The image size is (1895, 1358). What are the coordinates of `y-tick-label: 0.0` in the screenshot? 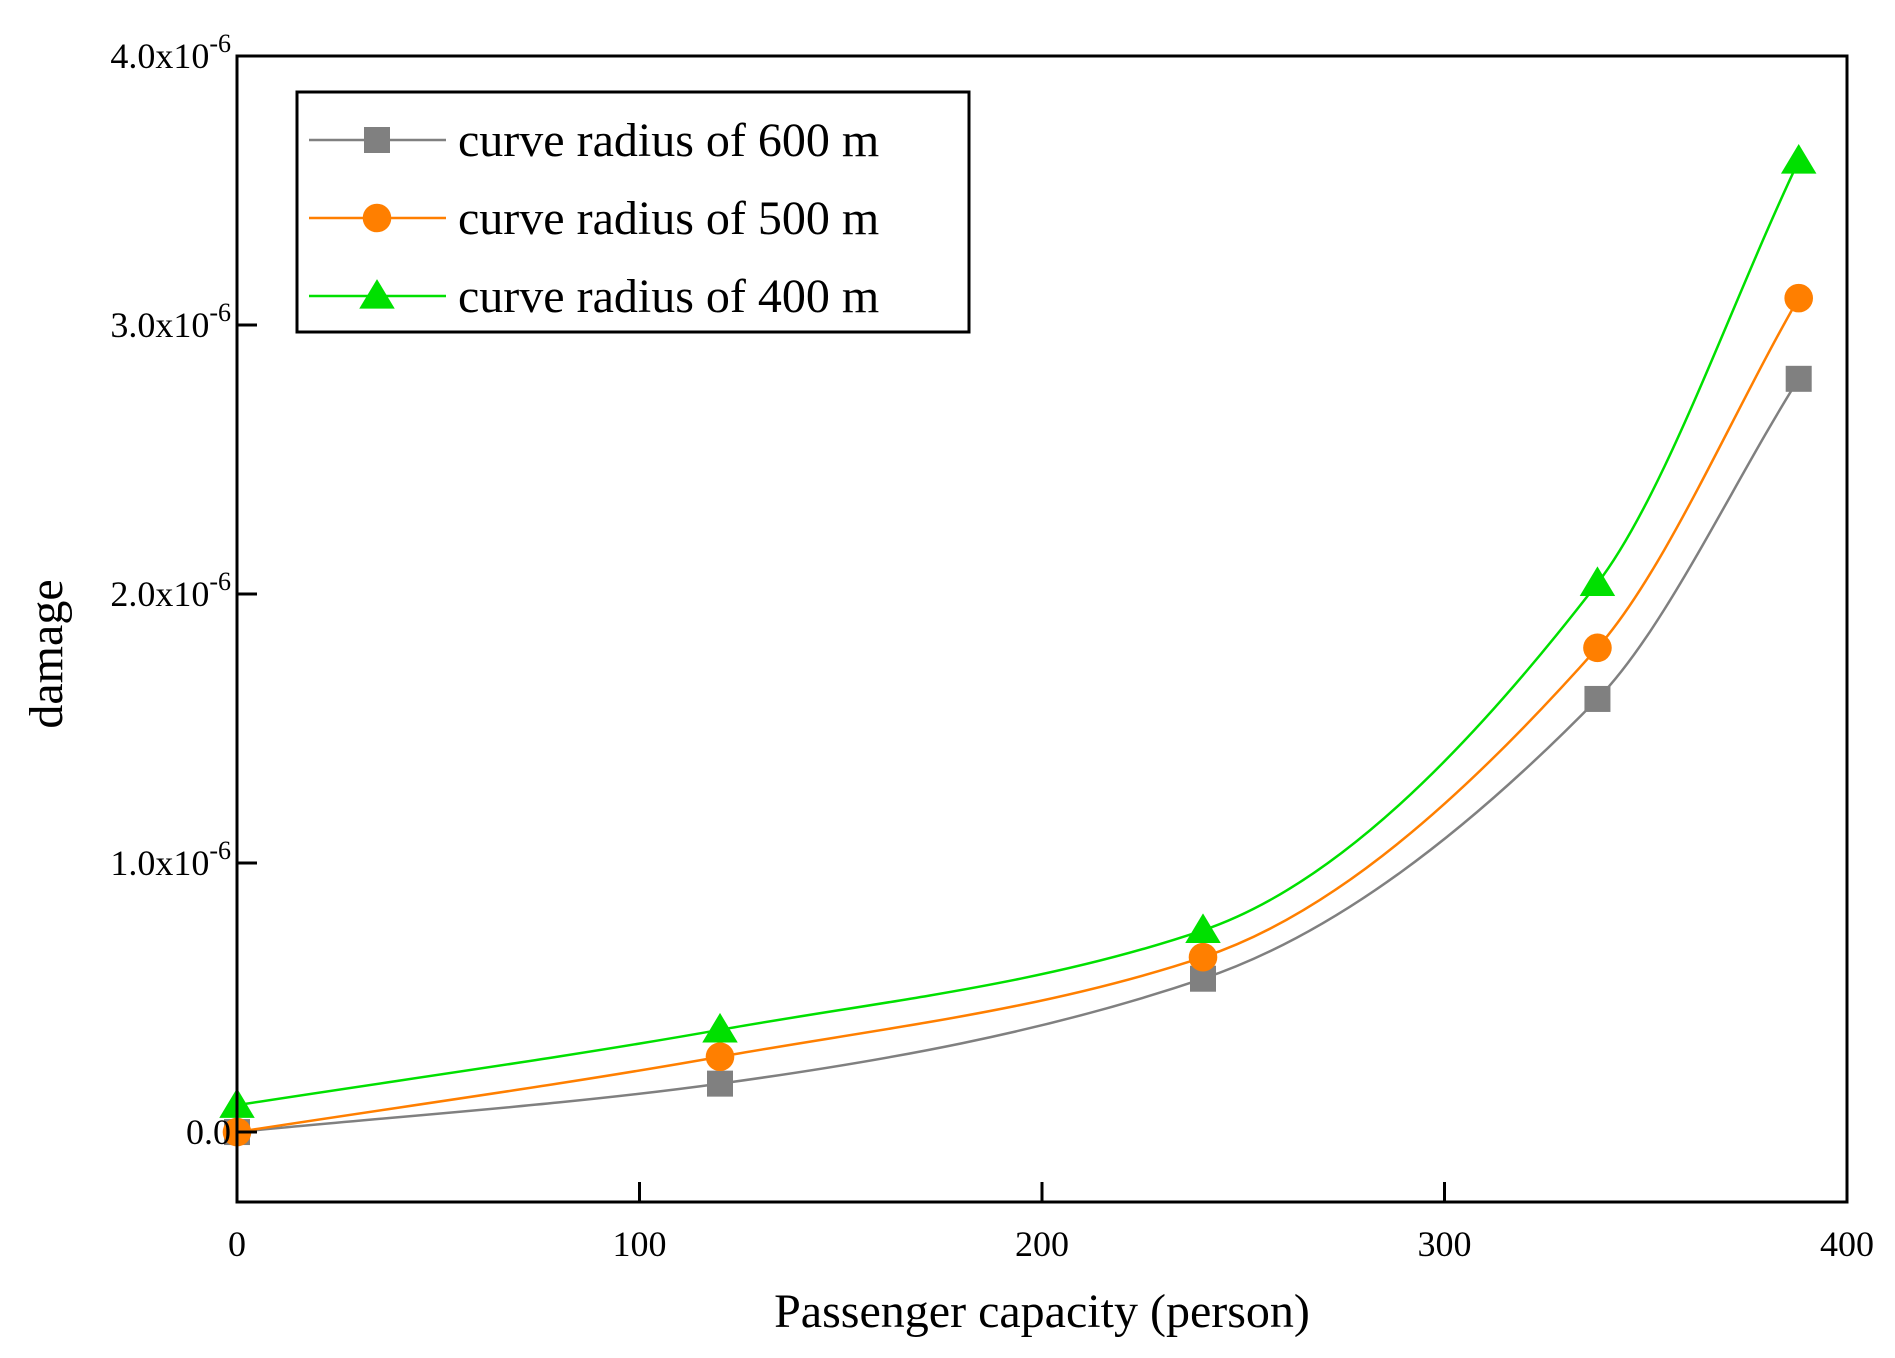 It's located at (208, 1132).